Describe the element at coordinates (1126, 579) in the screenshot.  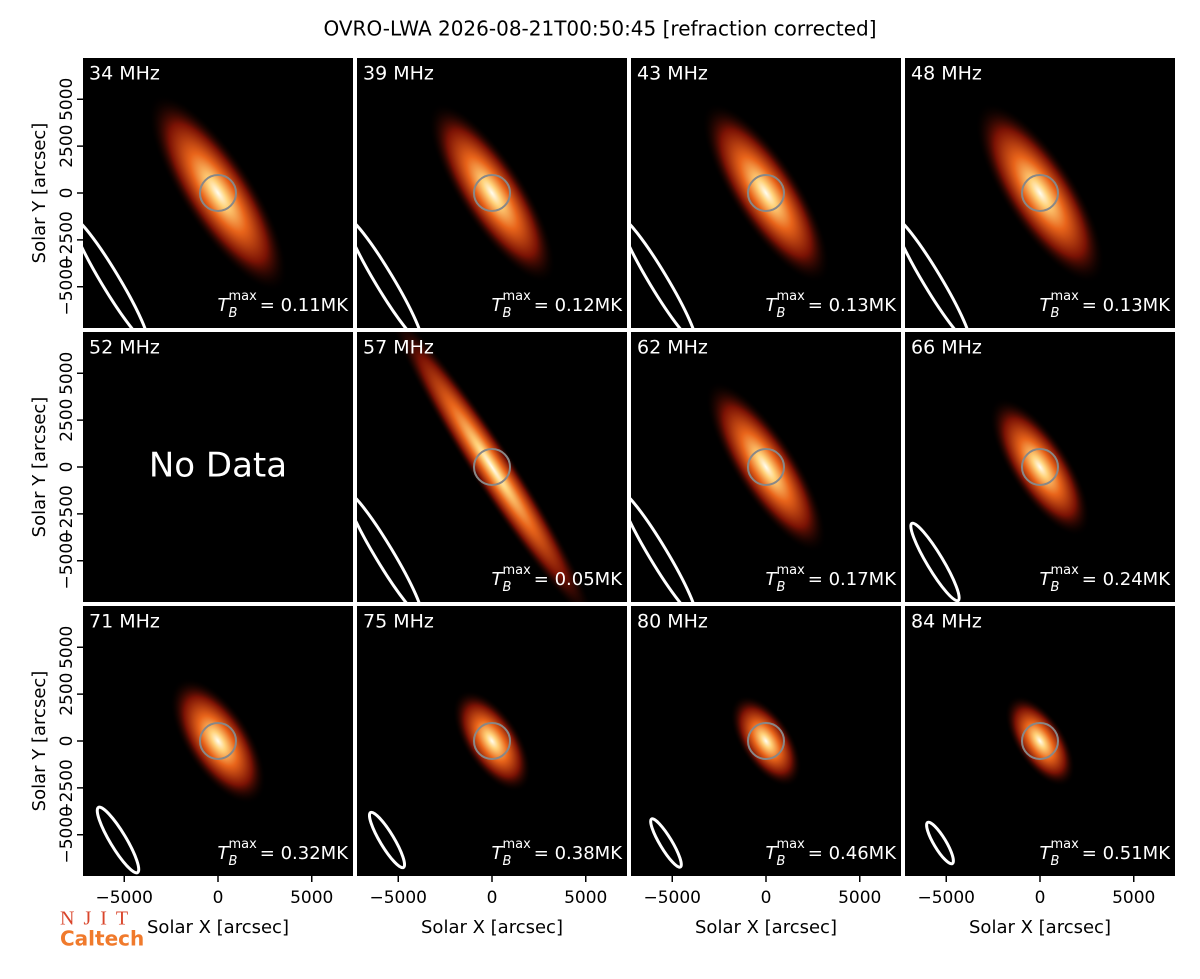
I see `tb-value: = 0.24MK` at that location.